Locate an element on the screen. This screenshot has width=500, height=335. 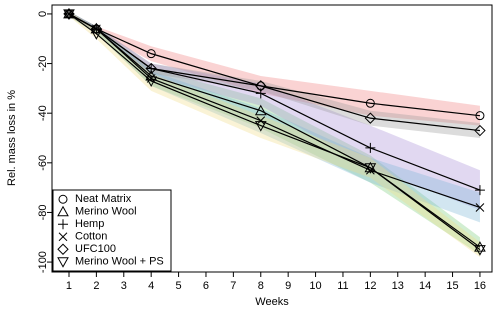
y-axis-label: Rel. mass loss in % is located at coordinates (12, 138).